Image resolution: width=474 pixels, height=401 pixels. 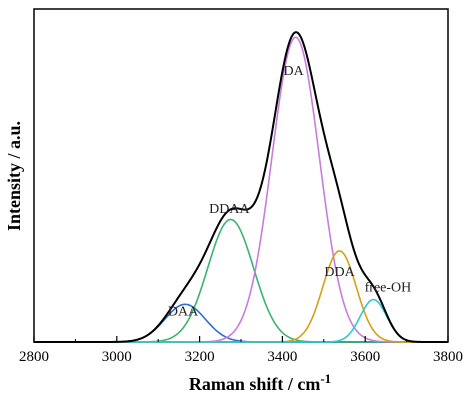 What do you see at coordinates (34, 357) in the screenshot?
I see `x-tick-label: 2800` at bounding box center [34, 357].